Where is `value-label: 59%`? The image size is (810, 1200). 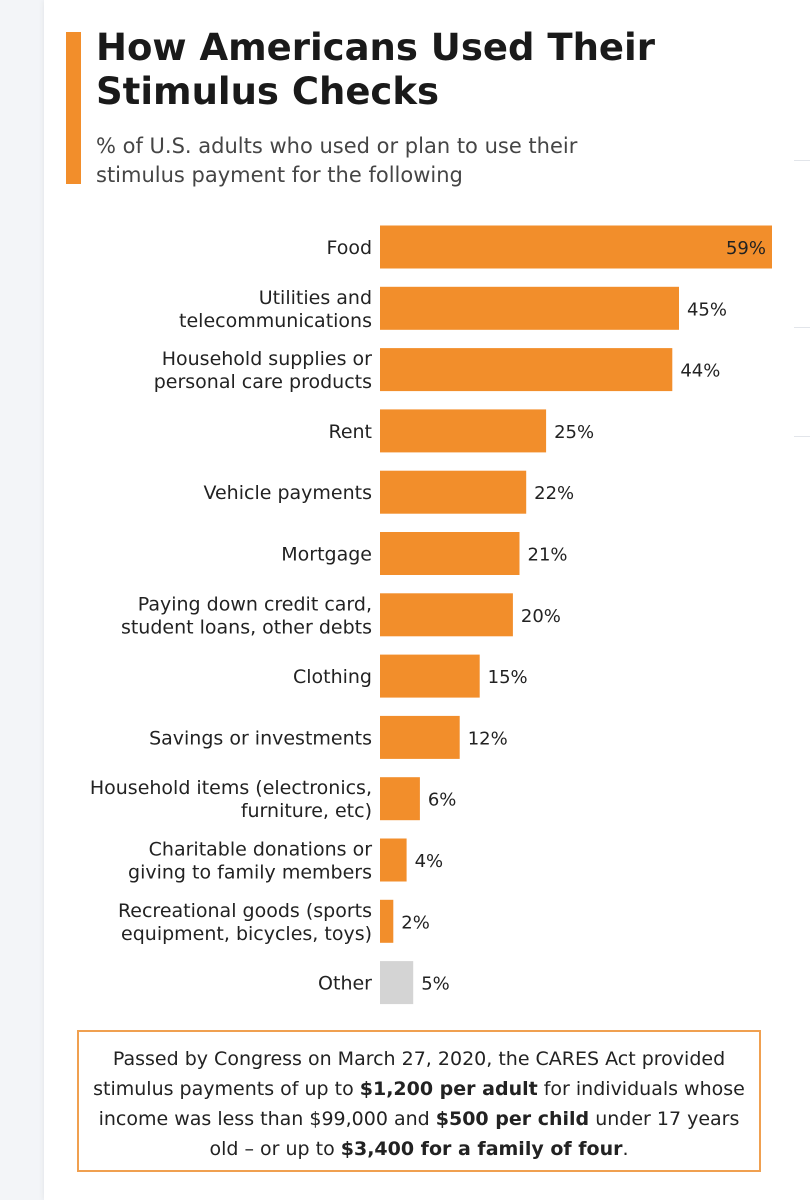 value-label: 59% is located at coordinates (746, 248).